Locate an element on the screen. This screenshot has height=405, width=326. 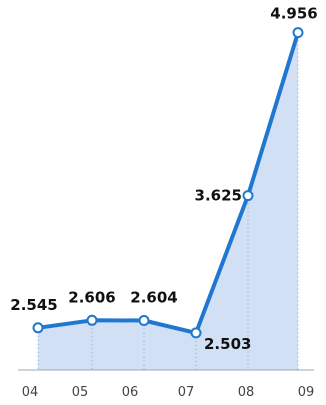
x-tick-label-04: 04 is located at coordinates (30, 392).